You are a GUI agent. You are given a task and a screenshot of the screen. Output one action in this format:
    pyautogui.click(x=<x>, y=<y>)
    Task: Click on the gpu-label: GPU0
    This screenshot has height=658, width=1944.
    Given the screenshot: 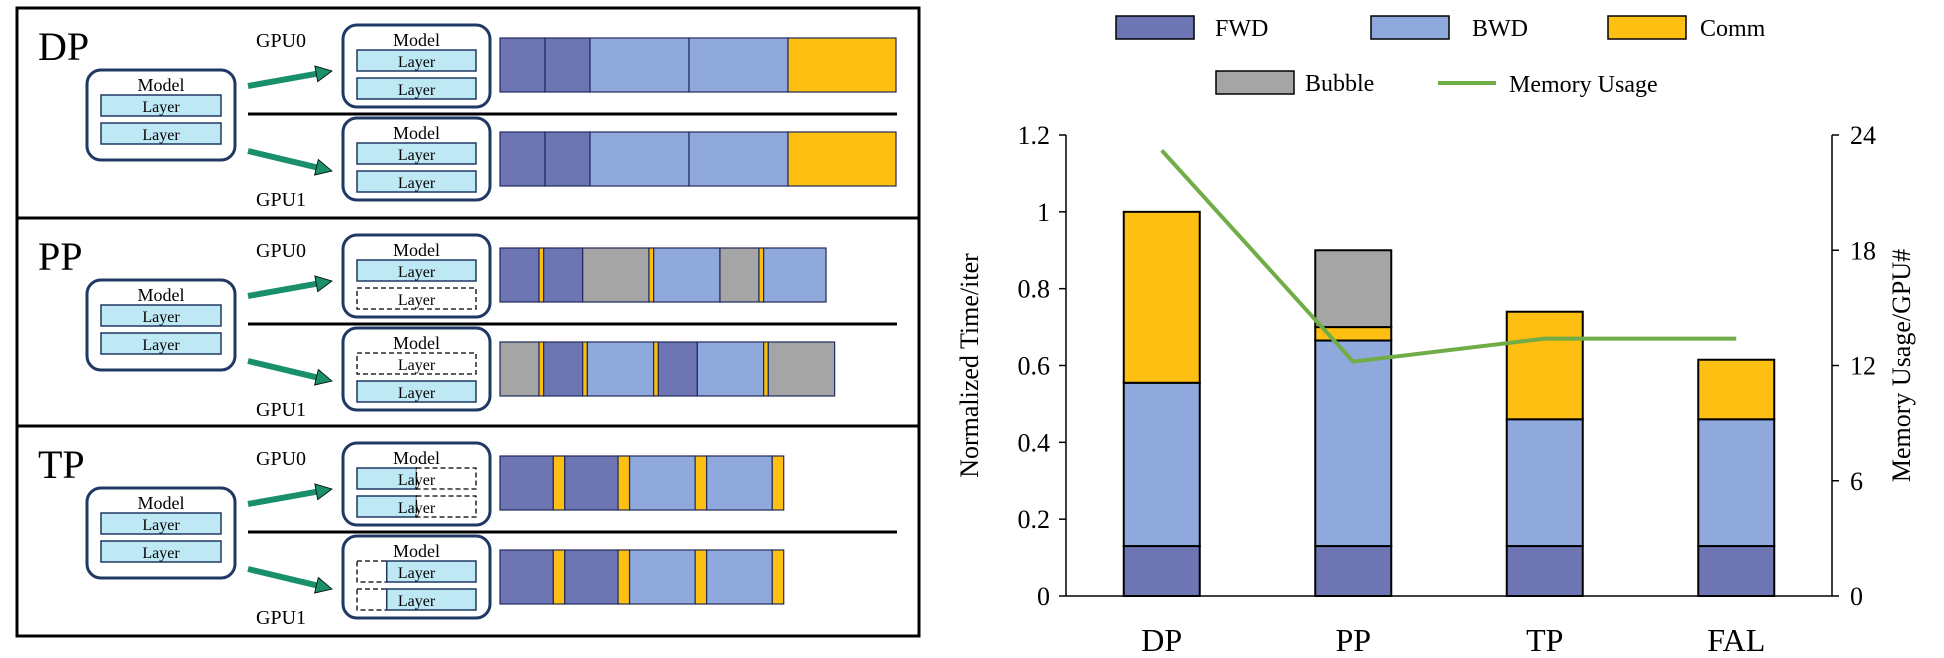 What is the action you would take?
    pyautogui.click(x=281, y=41)
    